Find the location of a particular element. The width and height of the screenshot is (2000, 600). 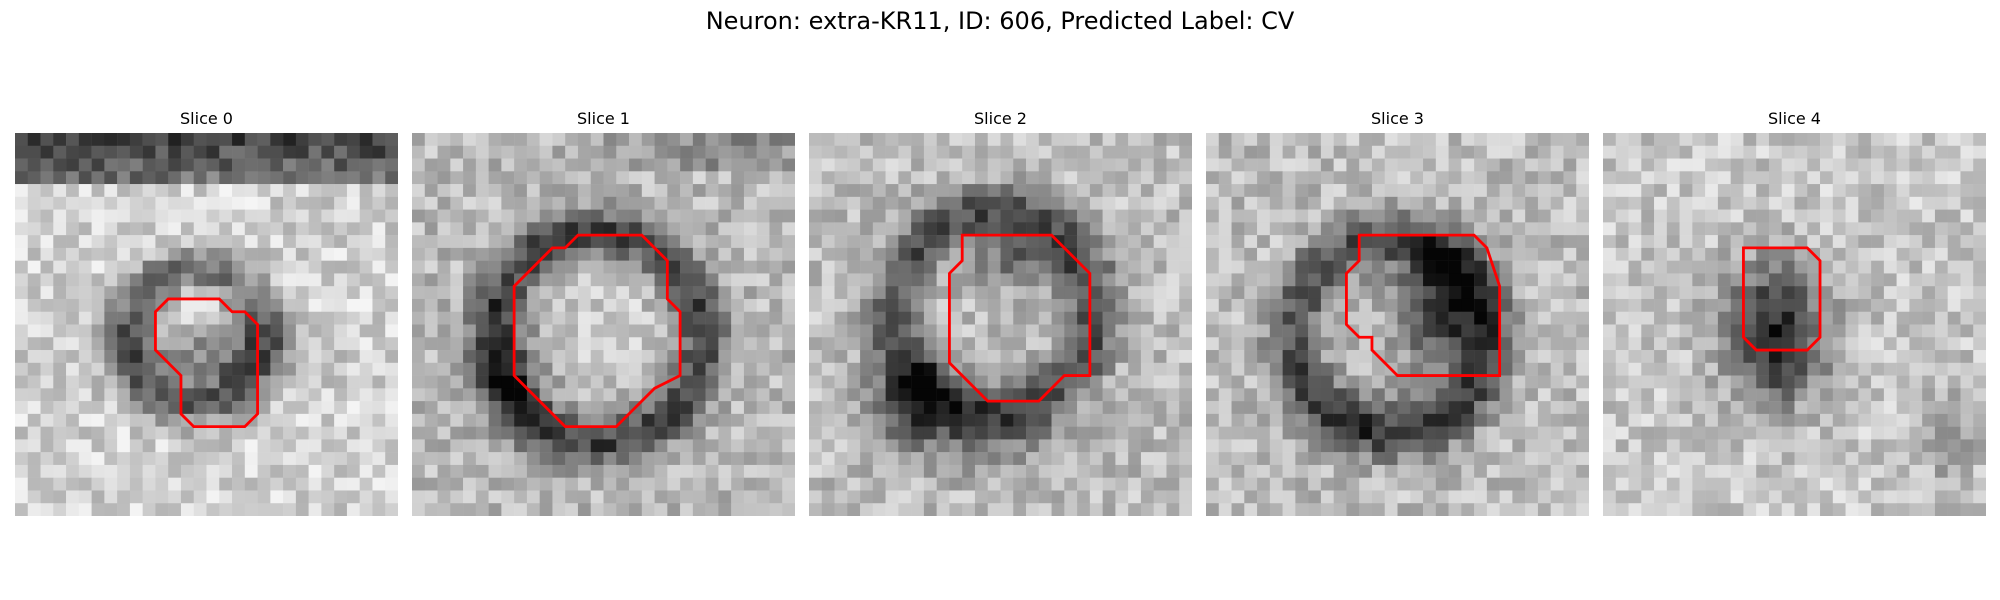

slice-title-2: Slice 2 is located at coordinates (1000, 118).